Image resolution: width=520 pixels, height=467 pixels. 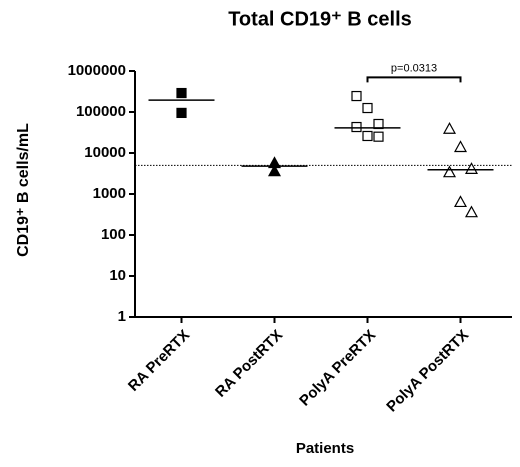 I want to click on x-axis-label: Patients, so click(x=325, y=448).